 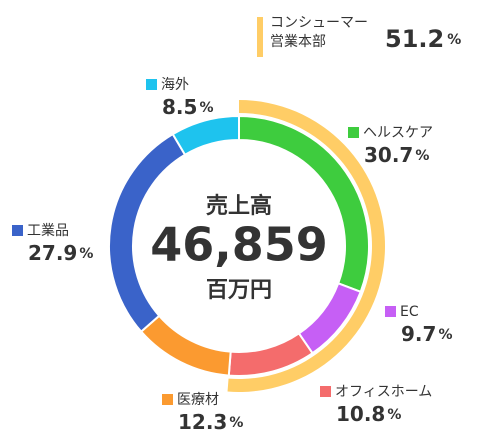 I want to click on legend-label: 工業品, so click(x=48, y=231).